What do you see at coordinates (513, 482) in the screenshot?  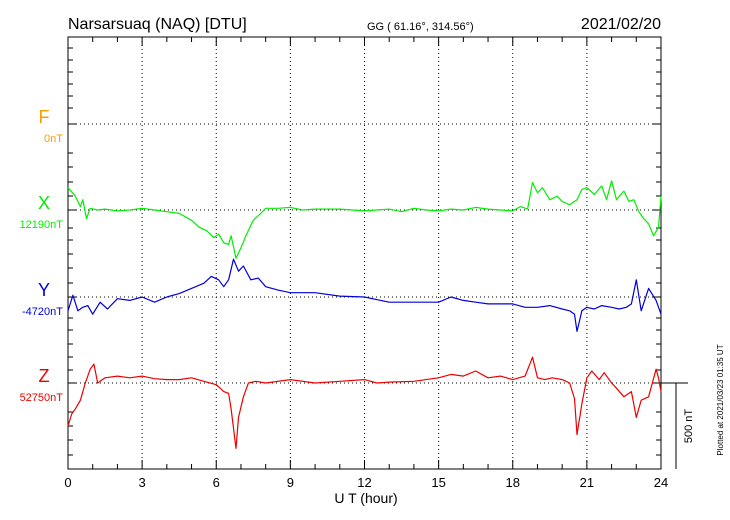 I see `x-tick-label: 18` at bounding box center [513, 482].